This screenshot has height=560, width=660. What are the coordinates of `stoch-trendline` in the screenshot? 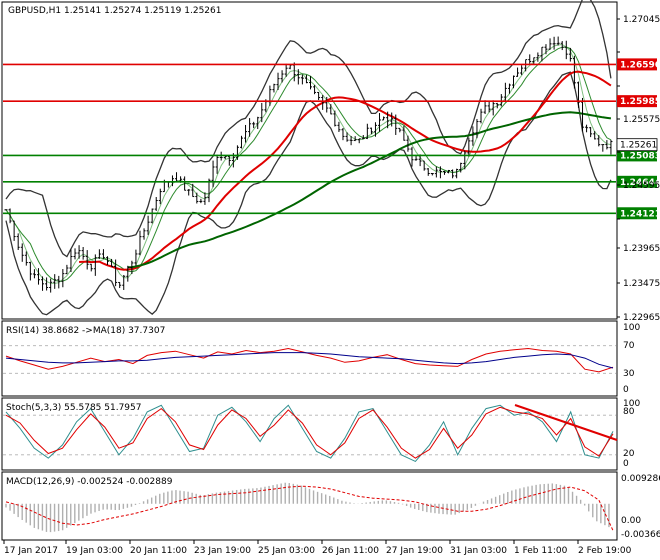 It's located at (566, 422).